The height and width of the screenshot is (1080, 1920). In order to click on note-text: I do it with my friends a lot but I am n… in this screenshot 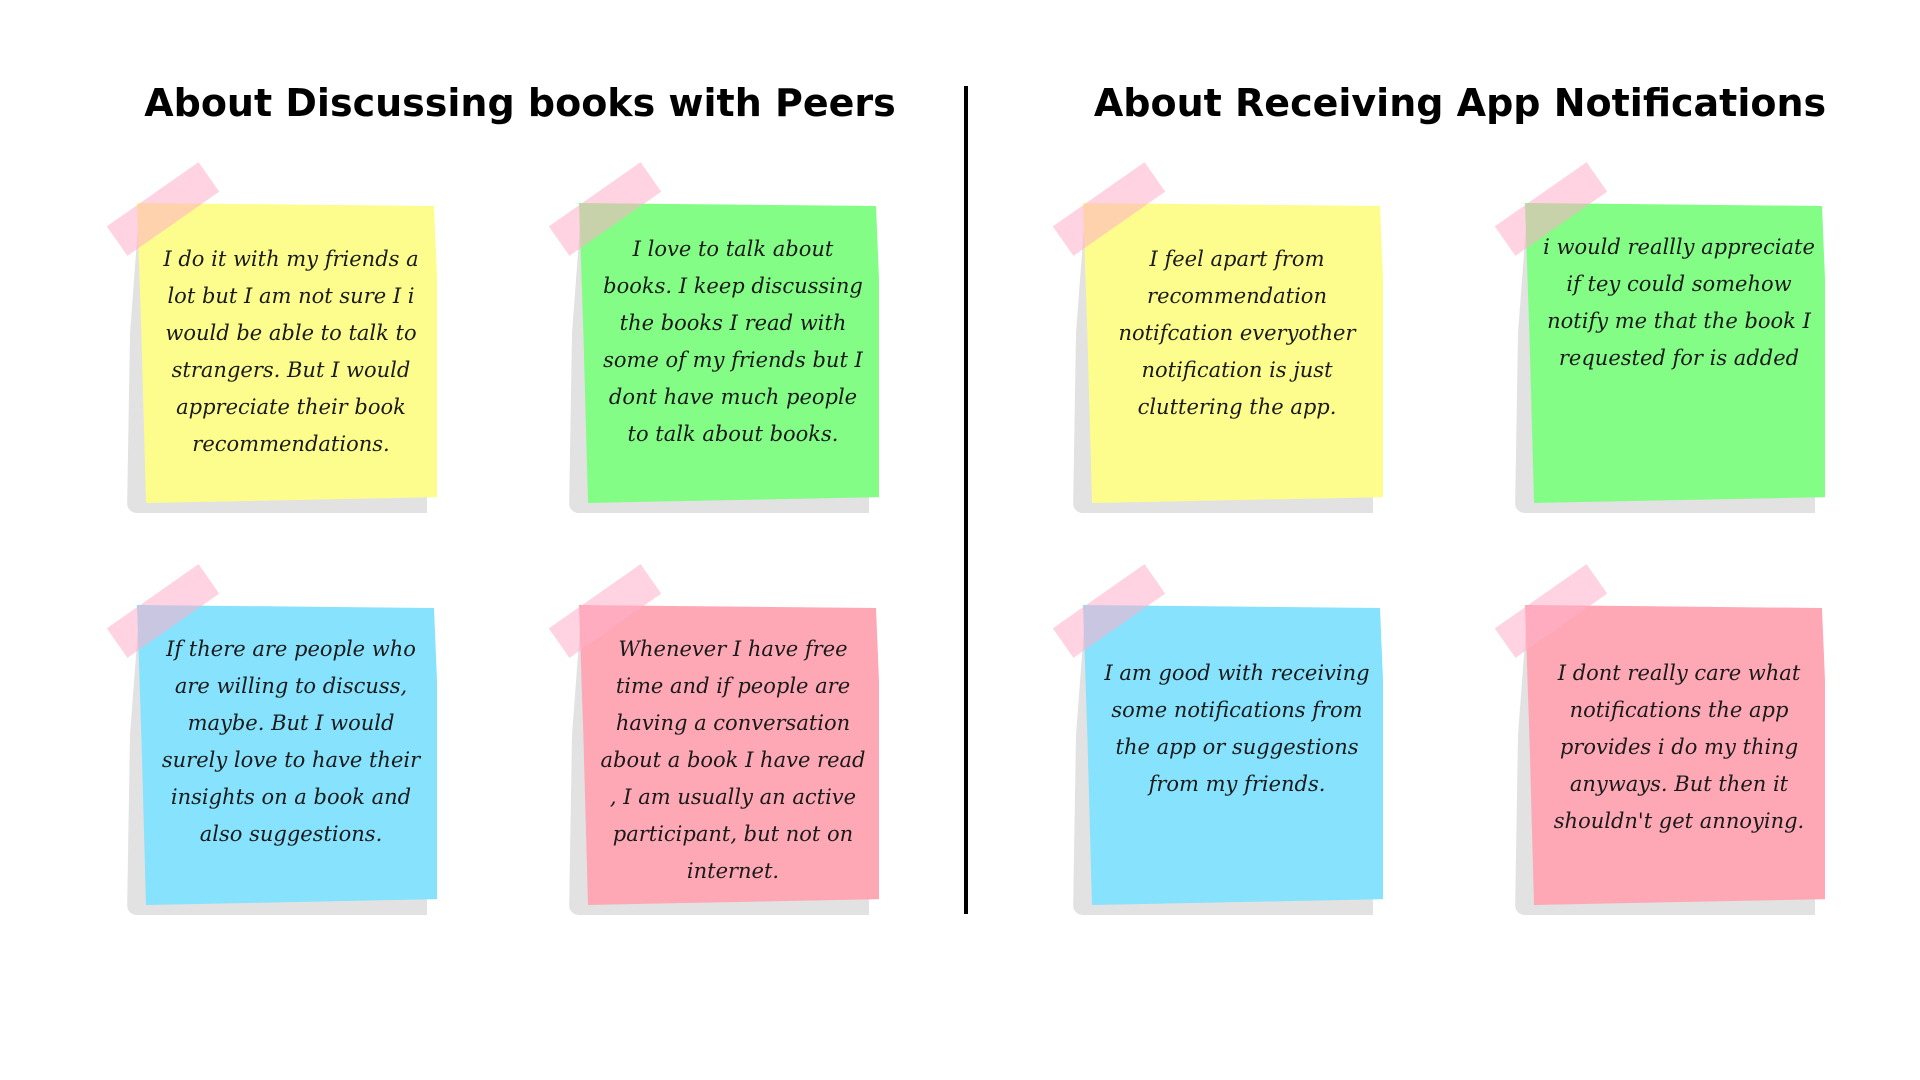, I will do `click(291, 351)`.